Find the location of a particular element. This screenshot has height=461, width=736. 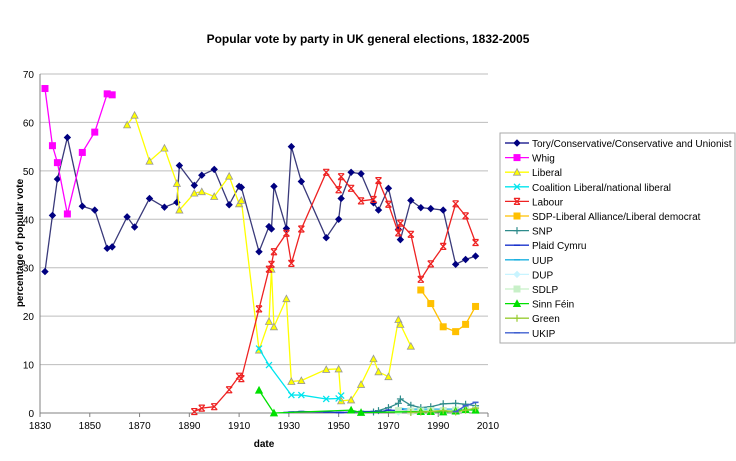

legend-item: DUP is located at coordinates (529, 275).